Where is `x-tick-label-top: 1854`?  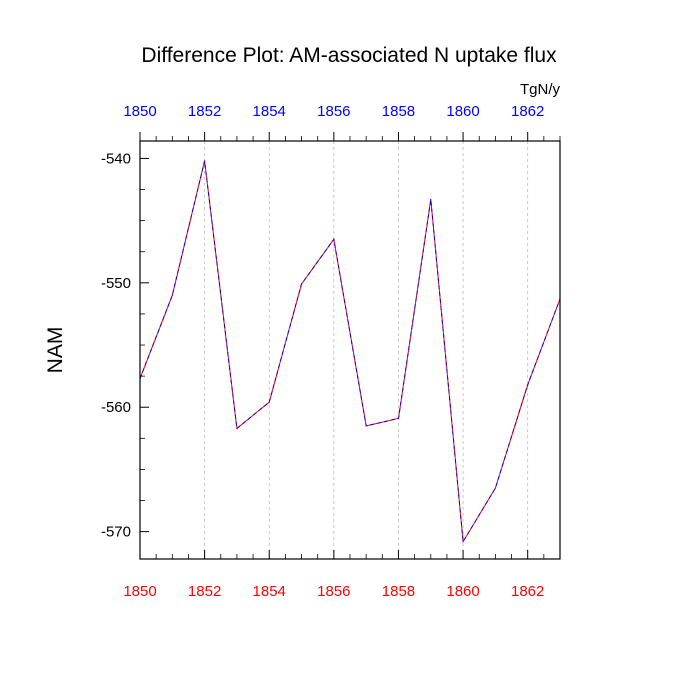 x-tick-label-top: 1854 is located at coordinates (269, 111).